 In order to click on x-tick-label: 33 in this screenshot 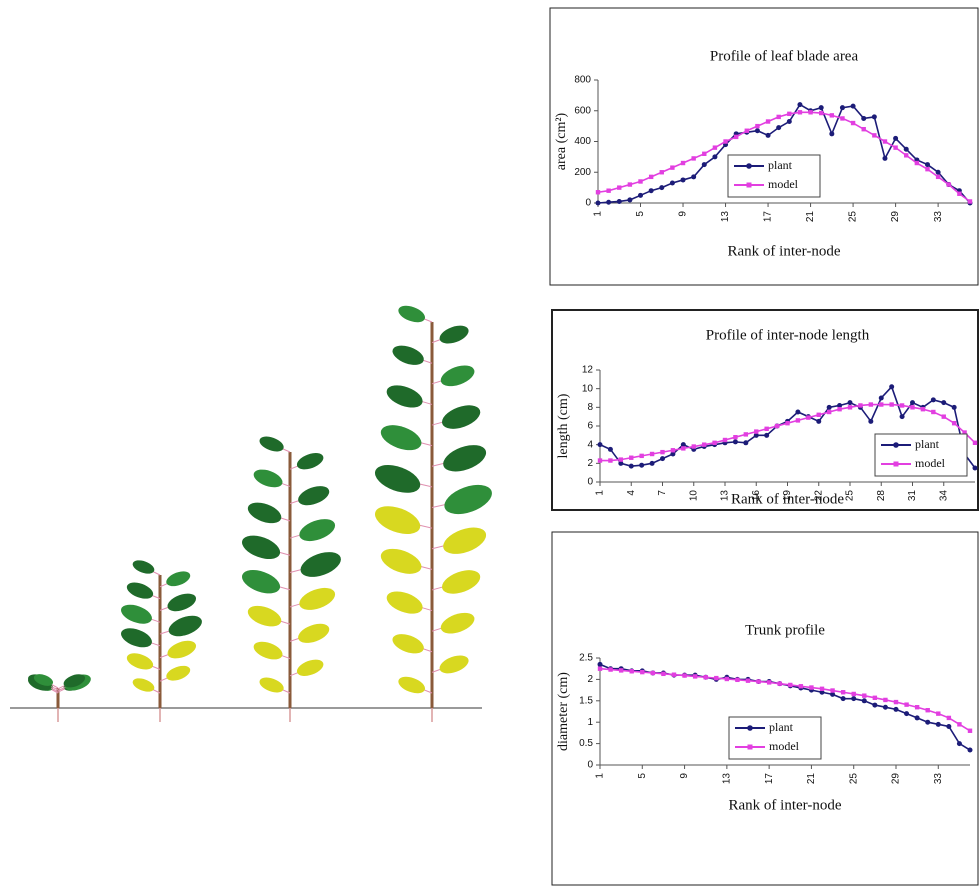, I will do `click(938, 779)`.